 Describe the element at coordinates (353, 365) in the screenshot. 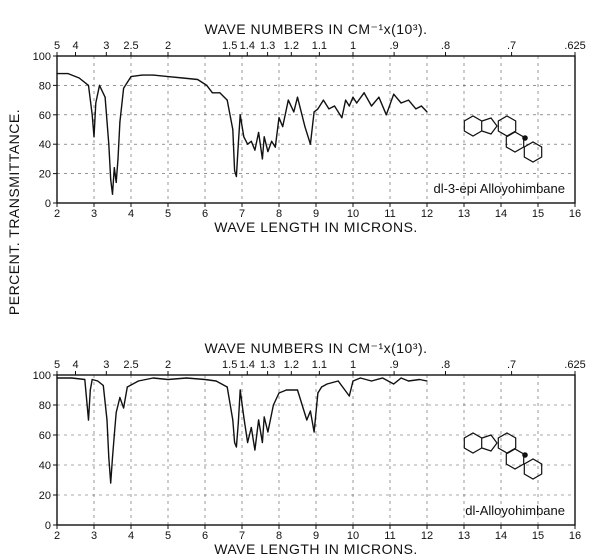

I see `top-tick-label: 1` at that location.